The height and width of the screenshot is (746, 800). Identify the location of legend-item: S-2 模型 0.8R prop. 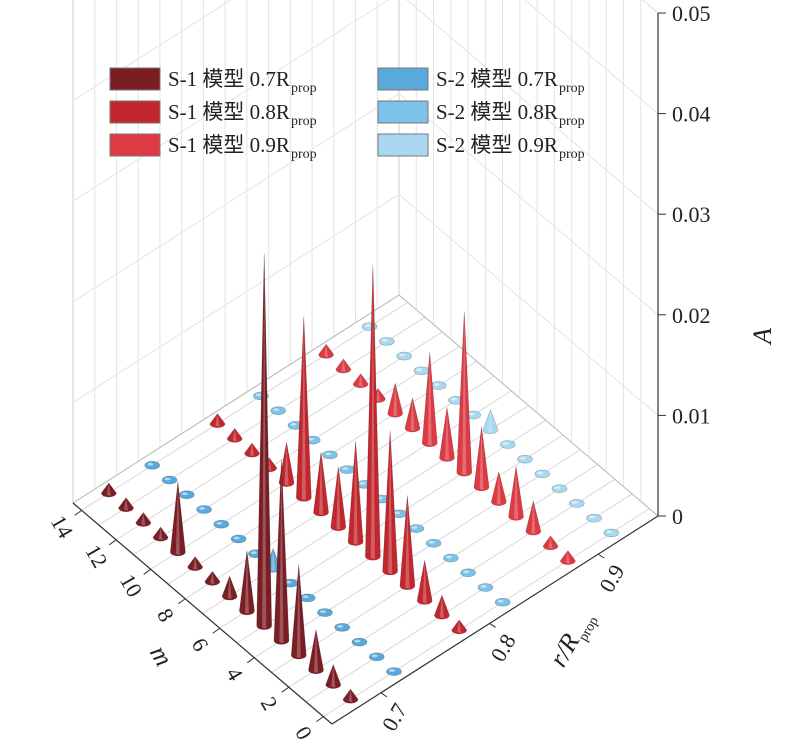
(481, 114).